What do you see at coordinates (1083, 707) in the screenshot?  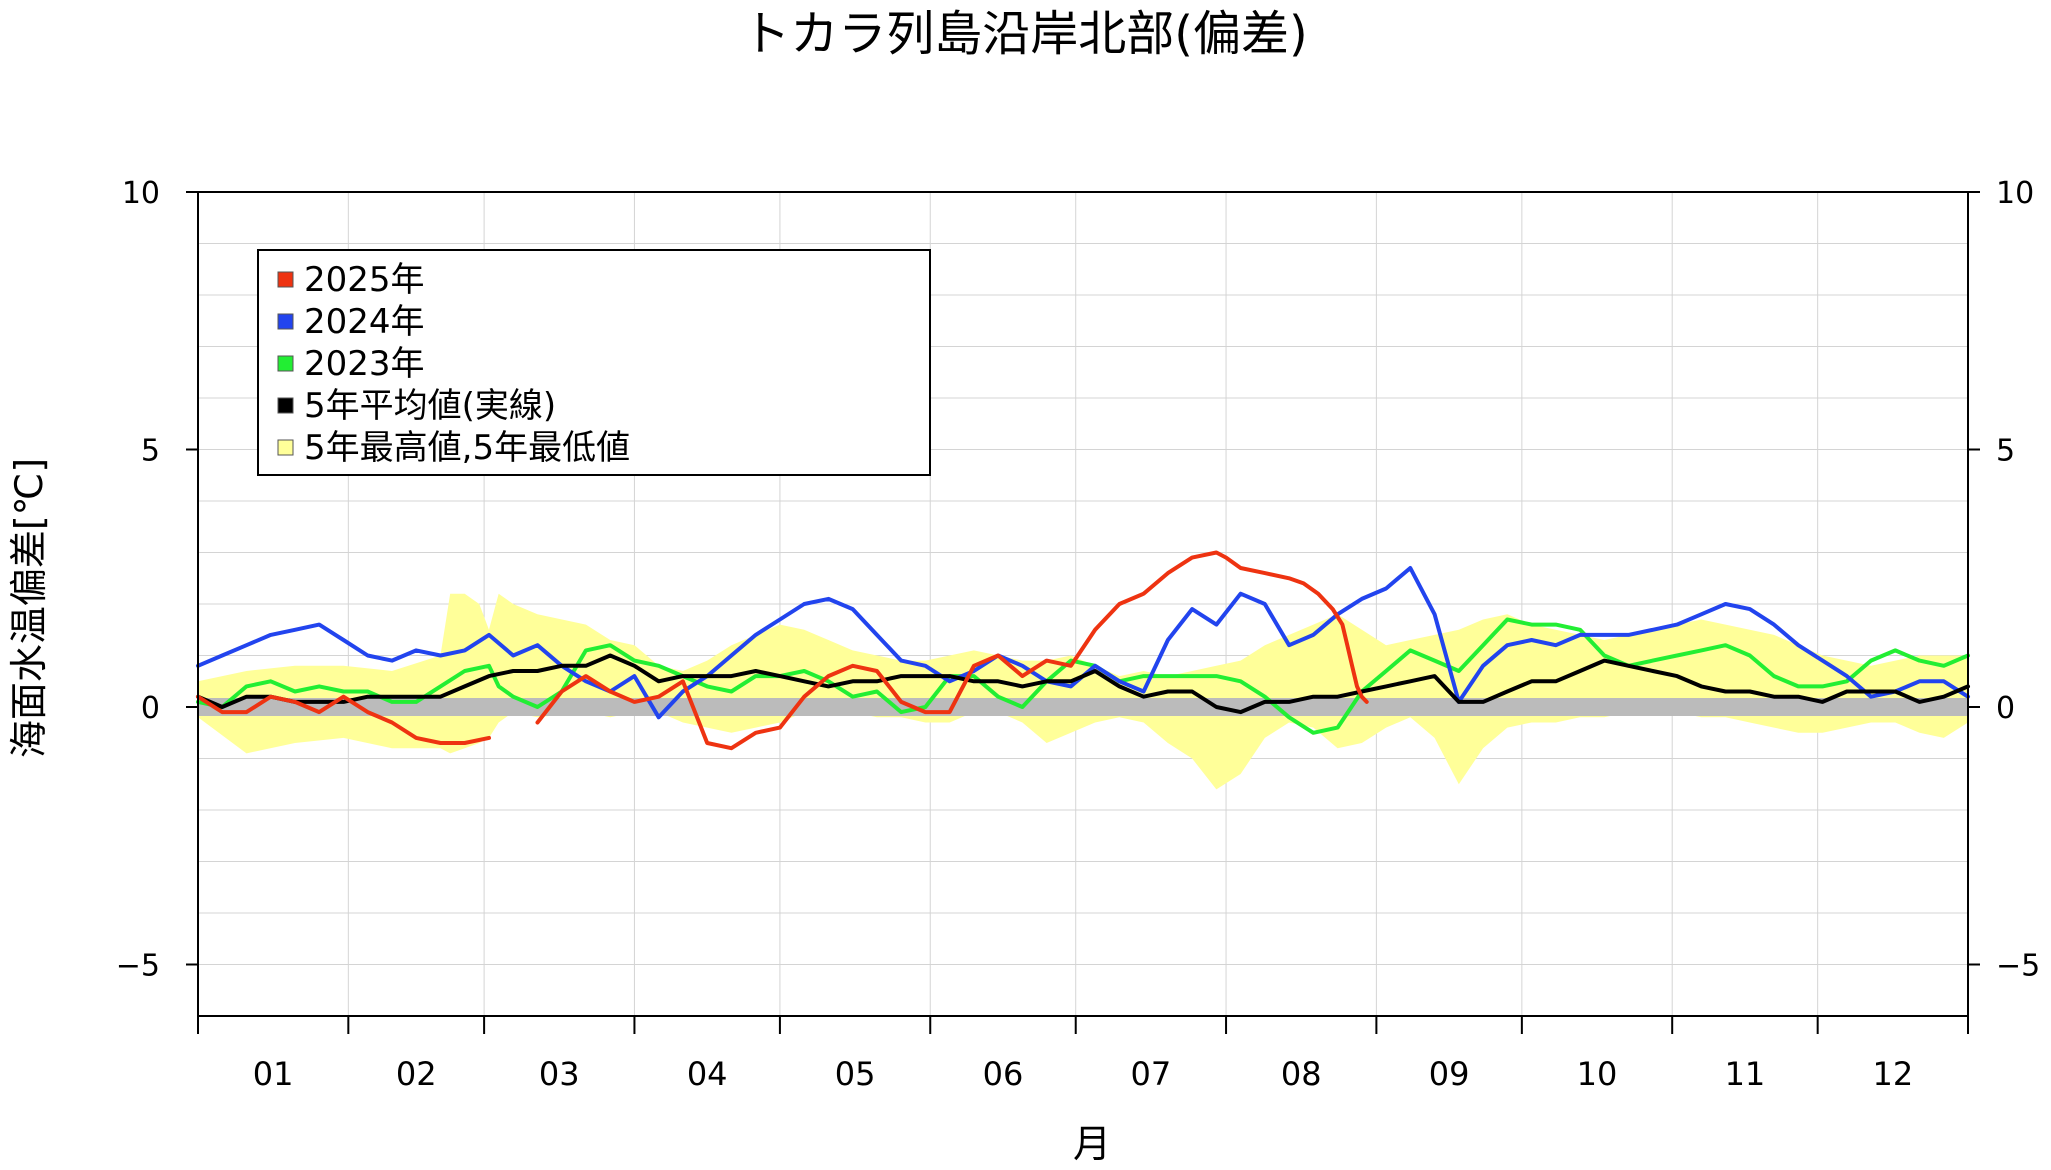 I see `zero-line` at bounding box center [1083, 707].